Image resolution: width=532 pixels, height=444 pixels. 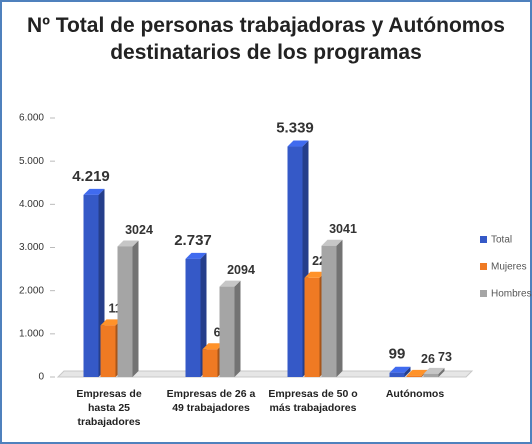 What do you see at coordinates (31, 118) in the screenshot?
I see `y-tick-label: 6.000` at bounding box center [31, 118].